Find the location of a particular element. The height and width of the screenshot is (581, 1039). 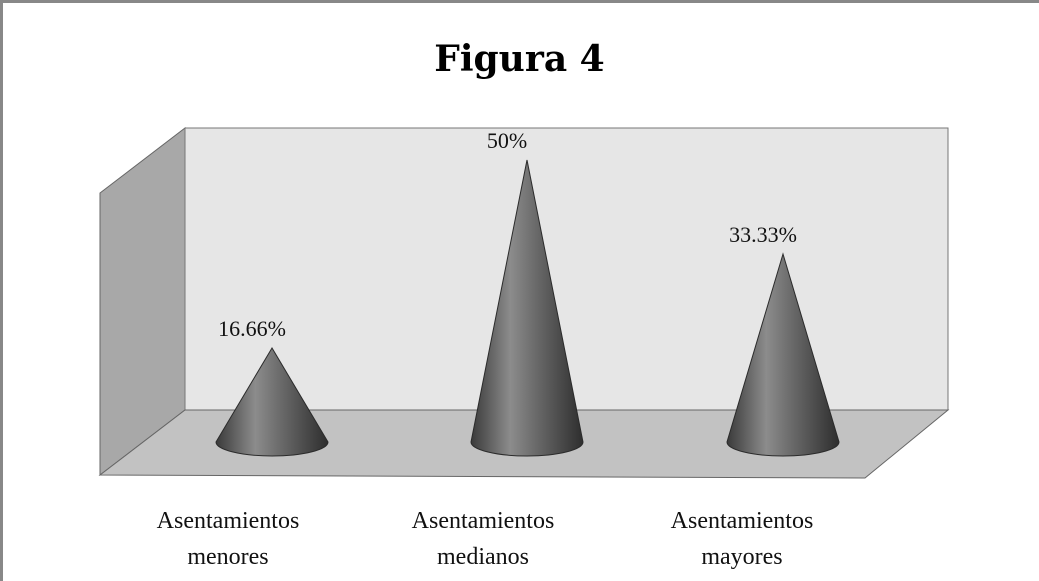

data-label: 16.66% is located at coordinates (252, 328).